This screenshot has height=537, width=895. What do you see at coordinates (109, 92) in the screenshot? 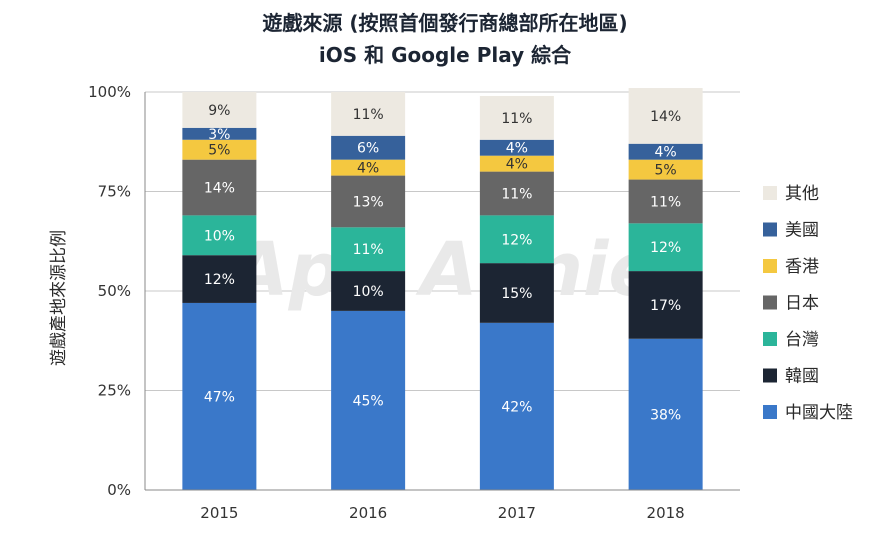
I see `y-tick-label: 100%` at bounding box center [109, 92].